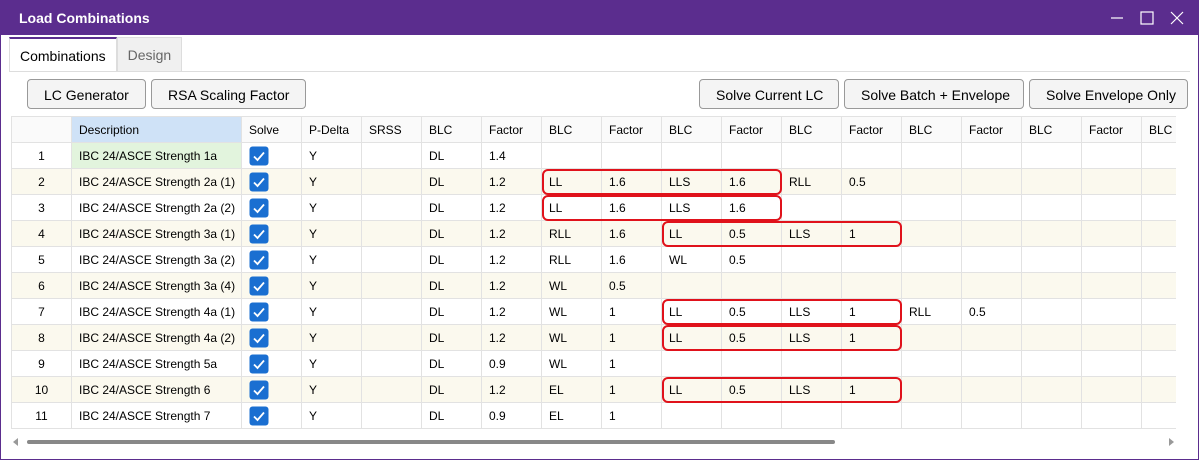 The width and height of the screenshot is (1199, 460). Describe the element at coordinates (156, 233) in the screenshot. I see `cell: IBC 24/ASCE Strength 3a (1)` at that location.